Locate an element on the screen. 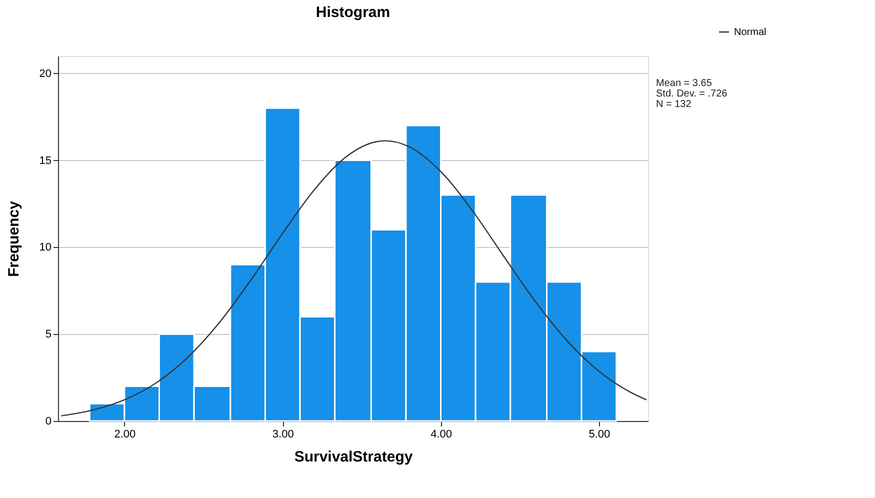 The height and width of the screenshot is (498, 875). y-axis-title: Frequency is located at coordinates (13, 238).